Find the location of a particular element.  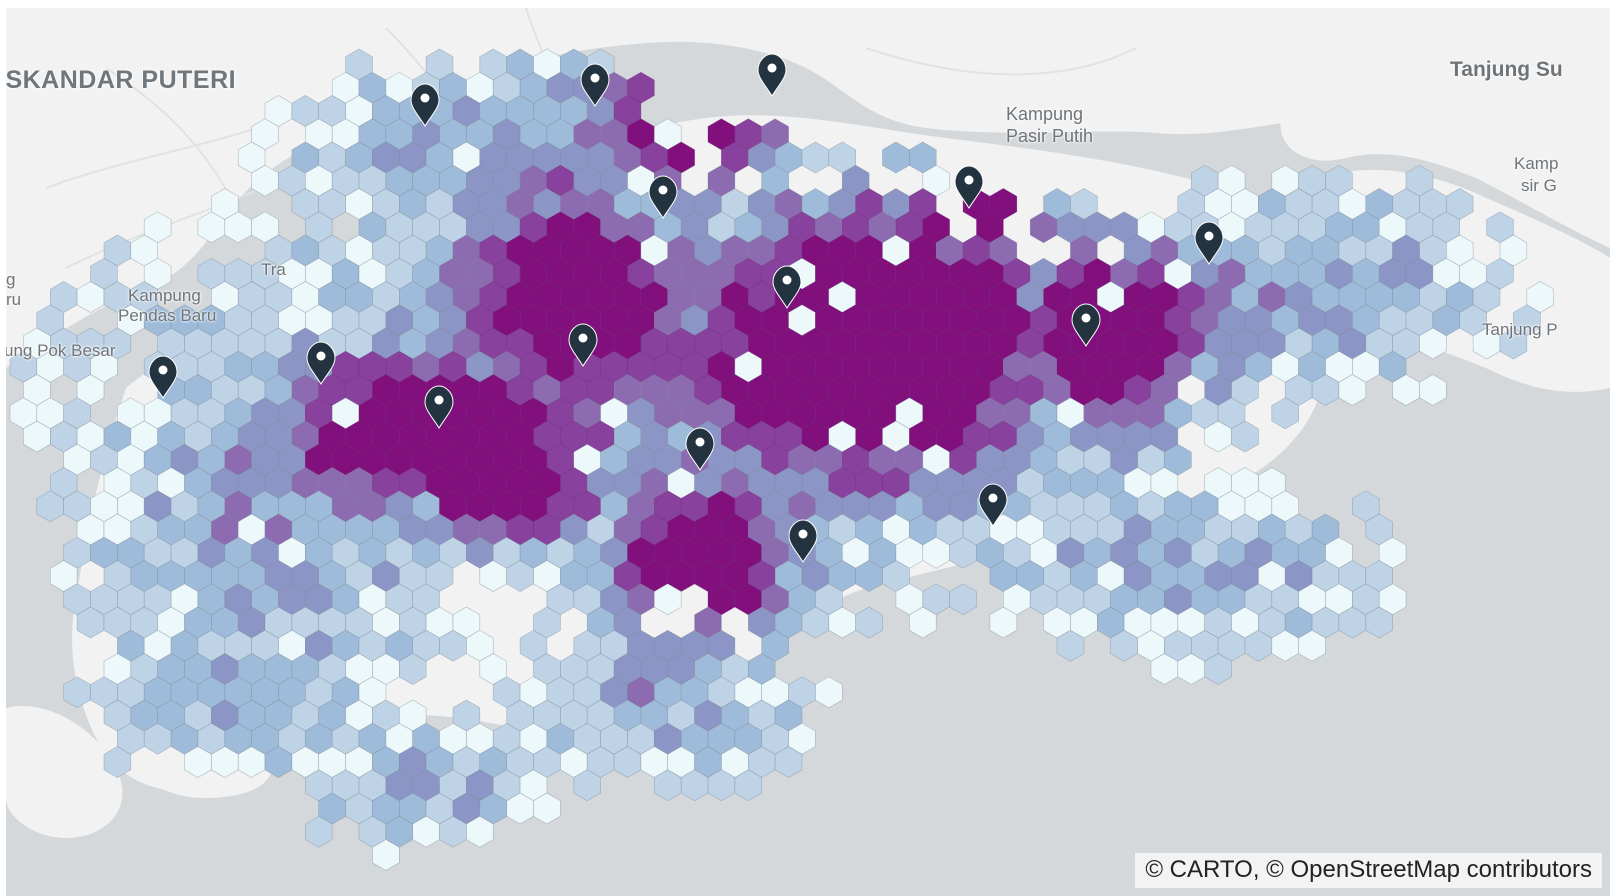

place-label-pendas-baru: Pendas Baru is located at coordinates (167, 315).